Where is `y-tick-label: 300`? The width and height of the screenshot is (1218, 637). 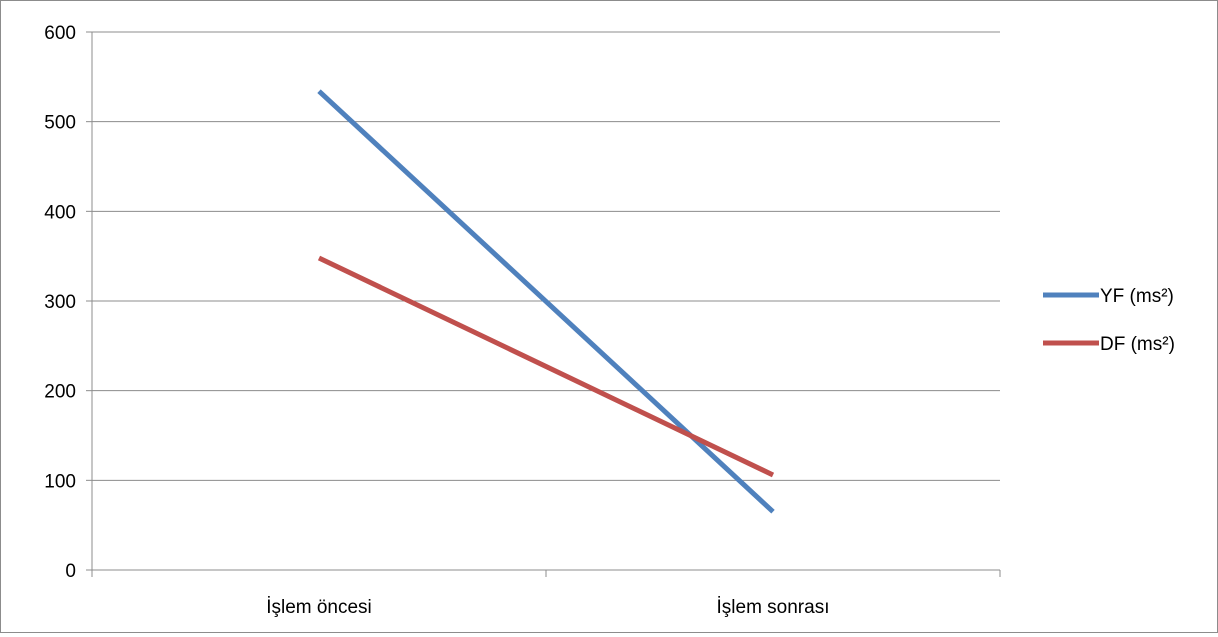
y-tick-label: 300 is located at coordinates (60, 302).